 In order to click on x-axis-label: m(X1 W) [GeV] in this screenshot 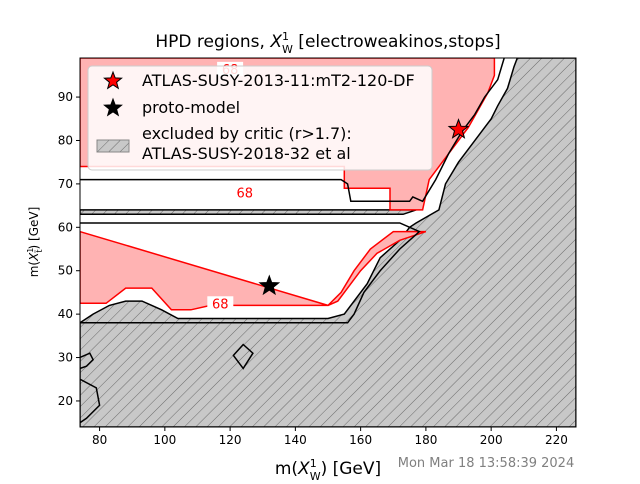, I will do `click(328, 468)`.